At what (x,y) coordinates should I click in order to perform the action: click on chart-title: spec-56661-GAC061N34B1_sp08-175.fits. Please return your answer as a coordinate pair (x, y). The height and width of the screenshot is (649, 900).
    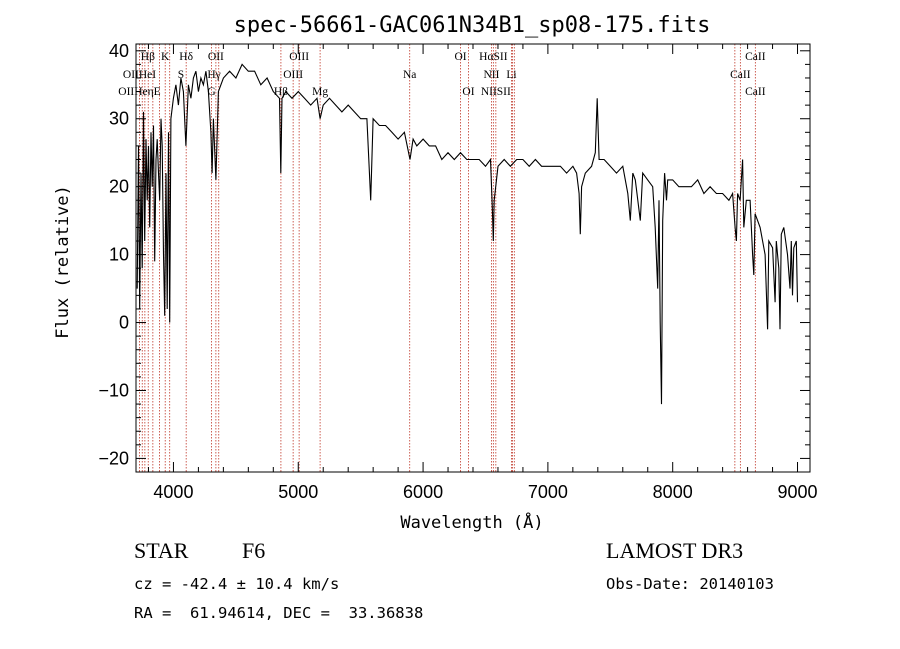
    Looking at the image, I should click on (472, 25).